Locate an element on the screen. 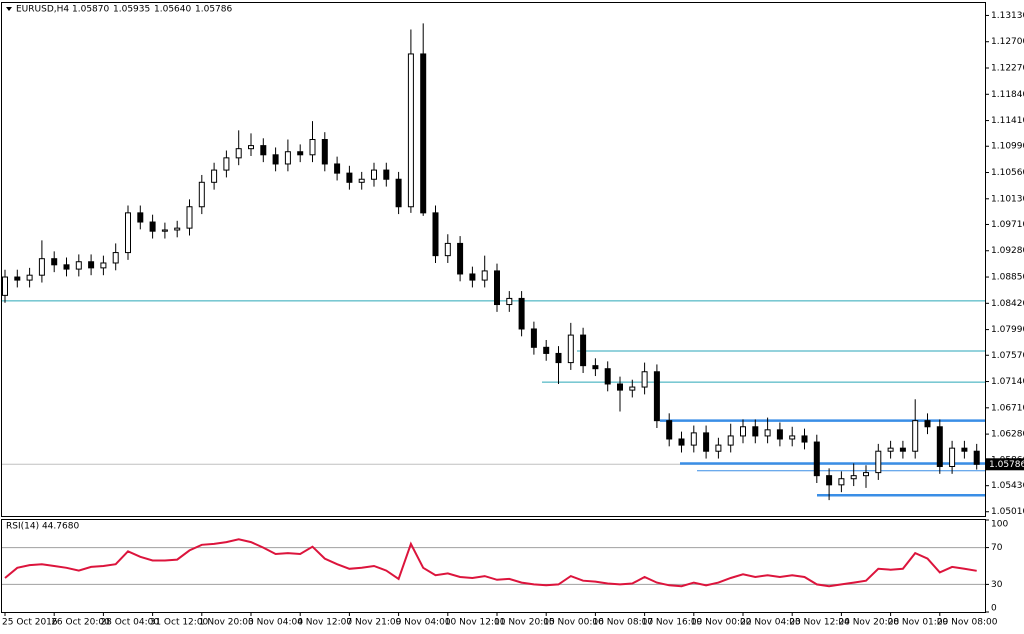 The image size is (1024, 634). y-tick-label: 0 is located at coordinates (994, 609).